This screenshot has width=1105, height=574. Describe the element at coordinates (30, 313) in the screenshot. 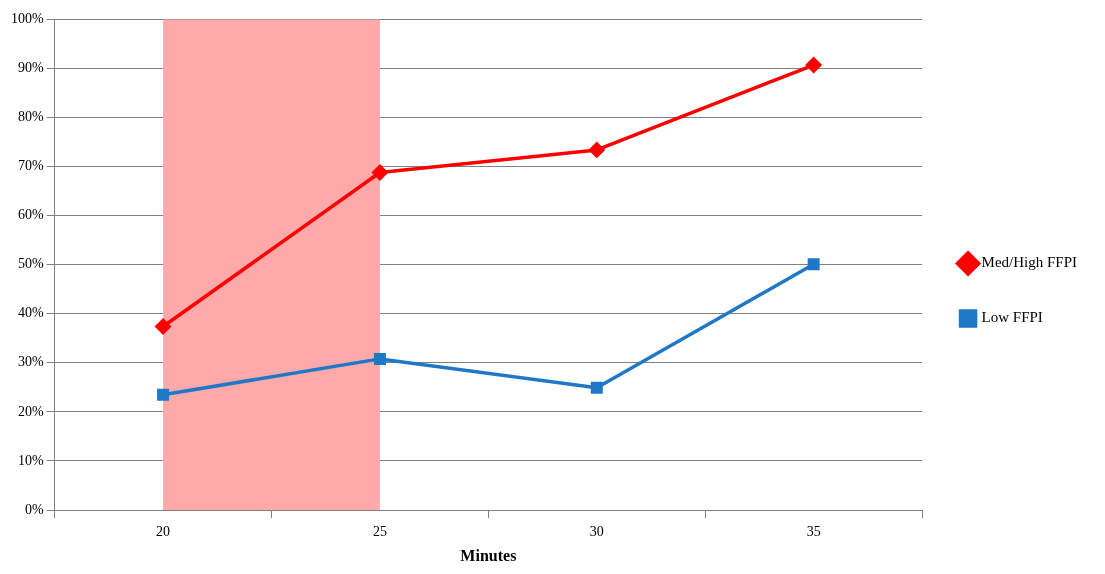

I see `y-tick-label: 40%` at that location.